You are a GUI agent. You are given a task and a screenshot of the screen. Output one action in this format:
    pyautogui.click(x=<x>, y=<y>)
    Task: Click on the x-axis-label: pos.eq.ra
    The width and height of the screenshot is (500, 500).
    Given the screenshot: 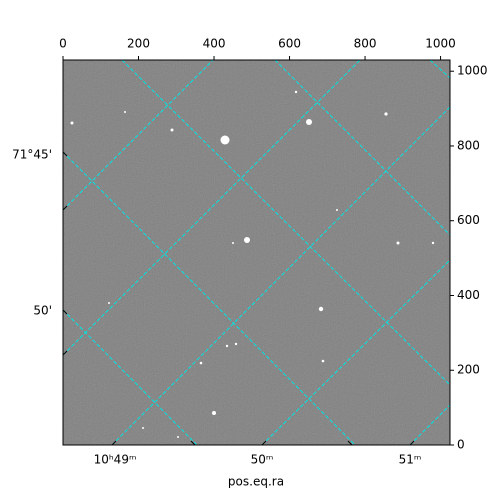 What is the action you would take?
    pyautogui.click(x=256, y=482)
    